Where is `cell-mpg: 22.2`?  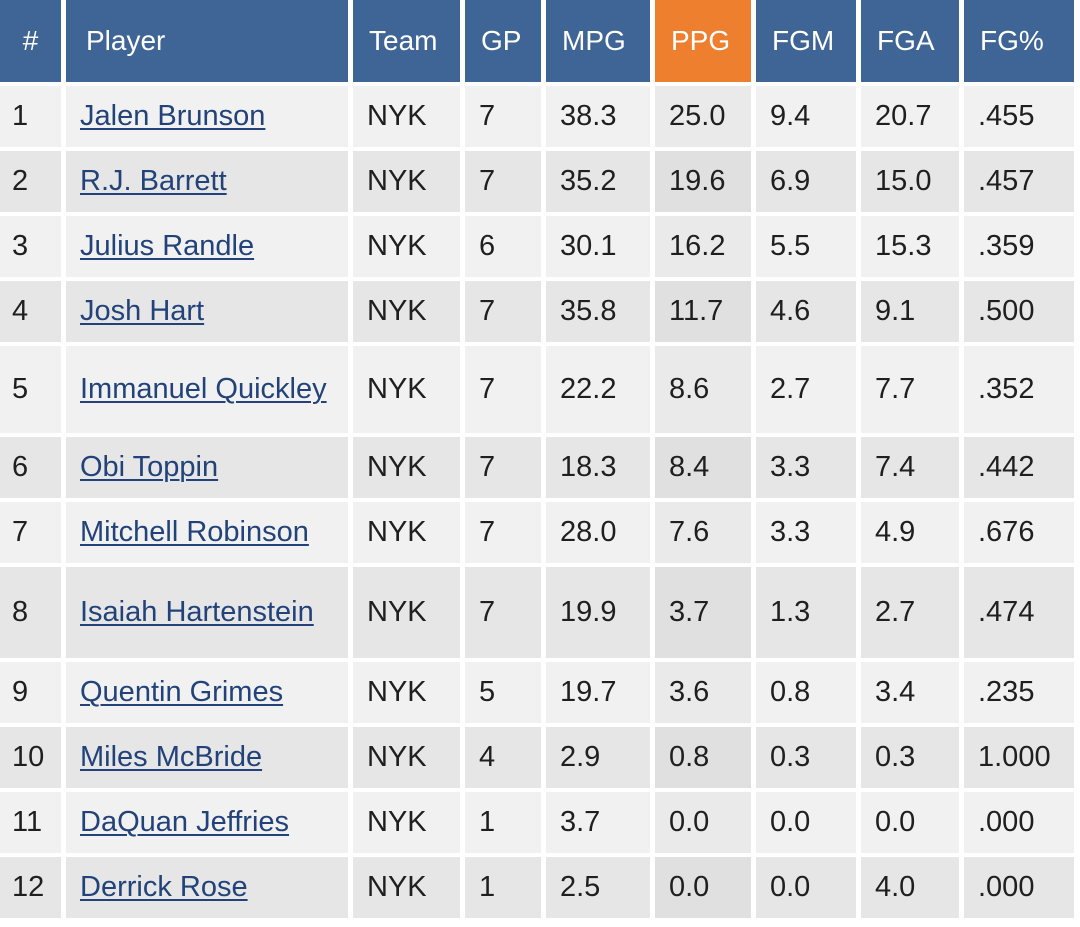
cell-mpg: 22.2 is located at coordinates (600, 391).